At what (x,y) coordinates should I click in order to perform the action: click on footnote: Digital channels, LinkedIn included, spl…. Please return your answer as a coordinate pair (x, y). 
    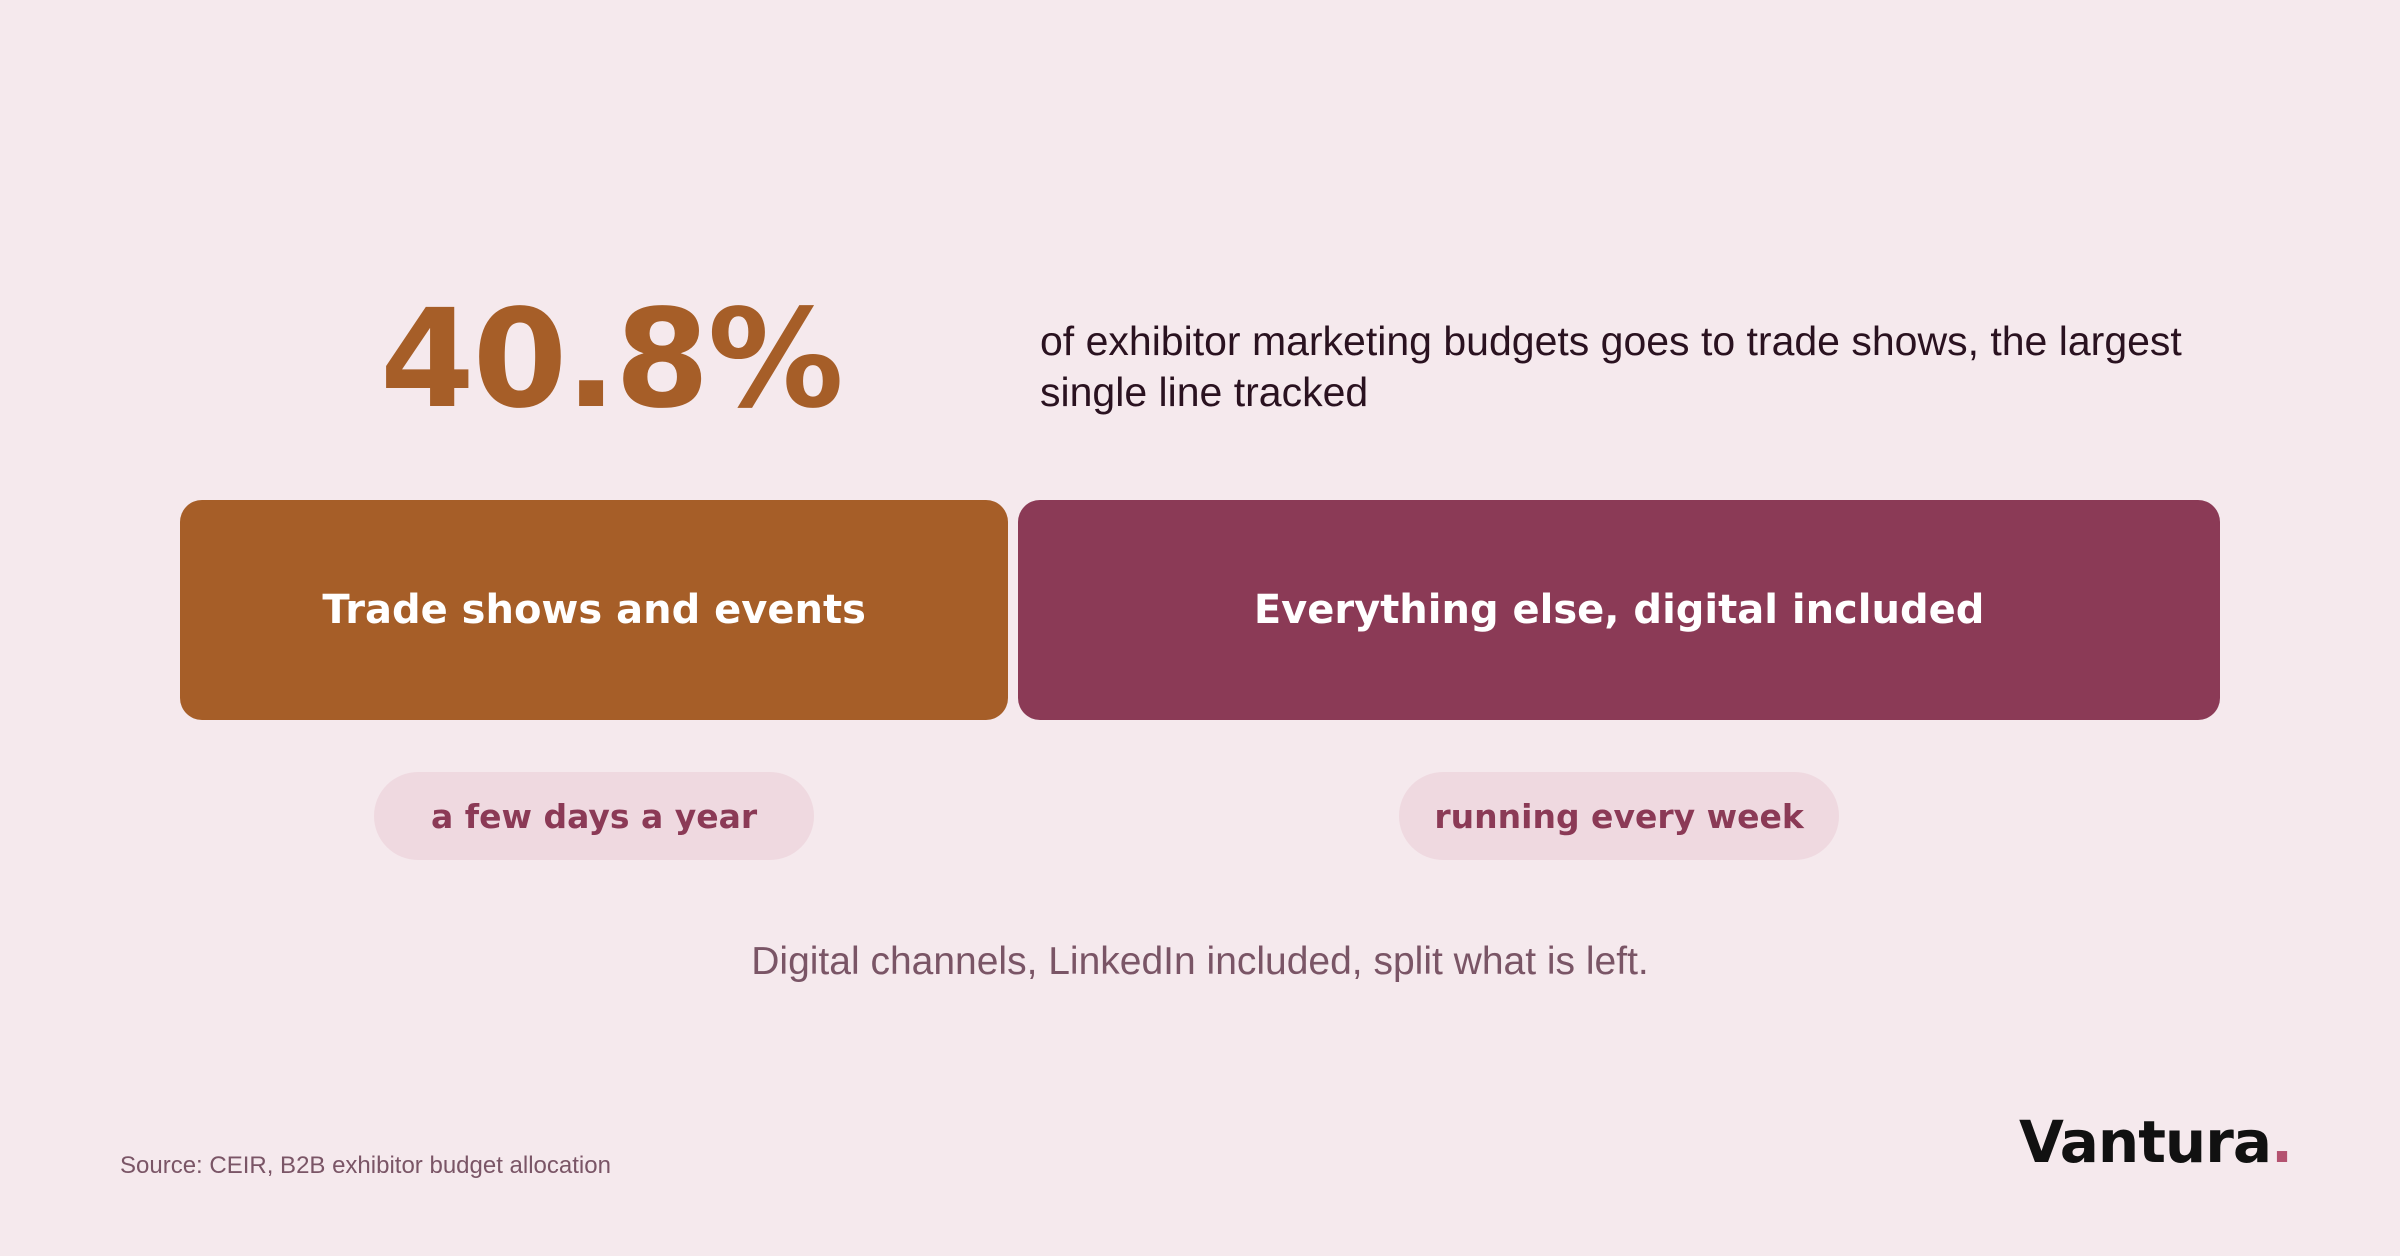
    Looking at the image, I should click on (1200, 961).